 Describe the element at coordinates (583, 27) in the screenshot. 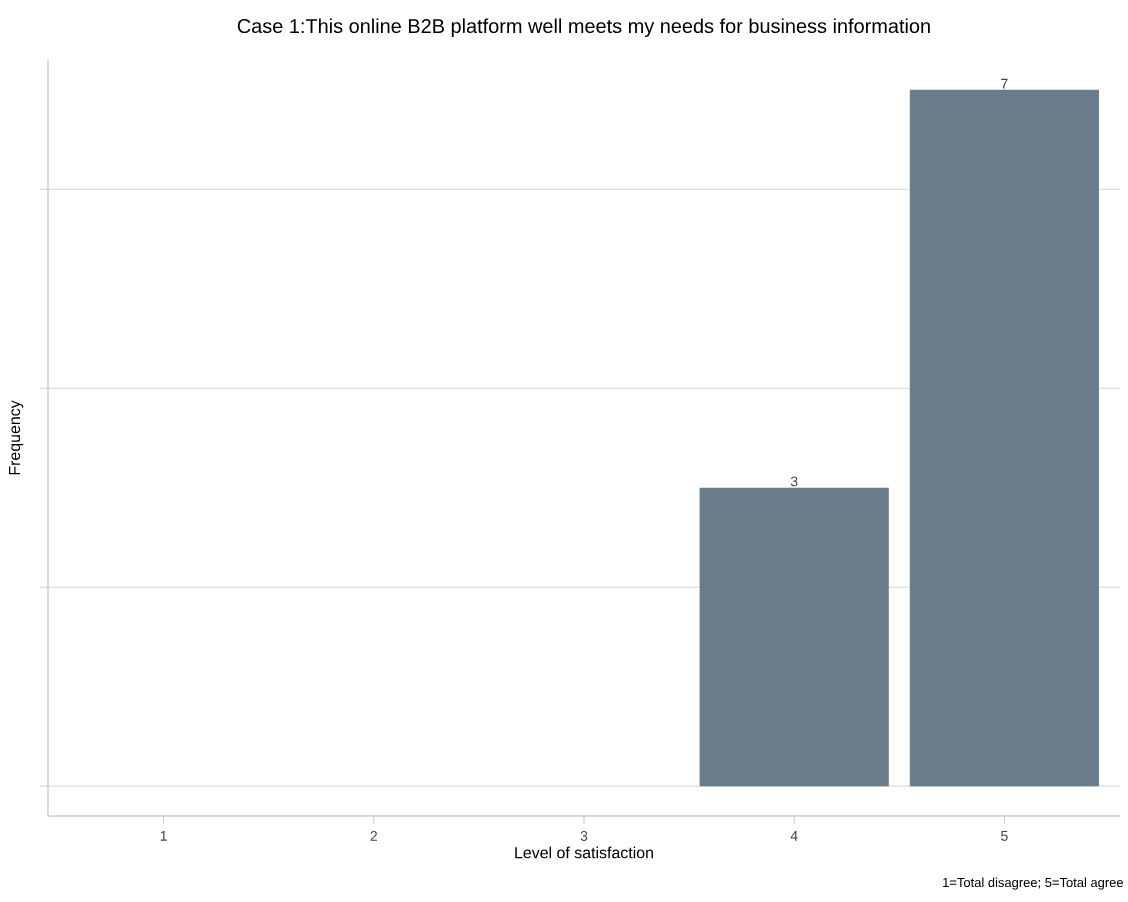

I see `chart-title: Case 1:This online B2B platform well meets my needs for business information` at that location.